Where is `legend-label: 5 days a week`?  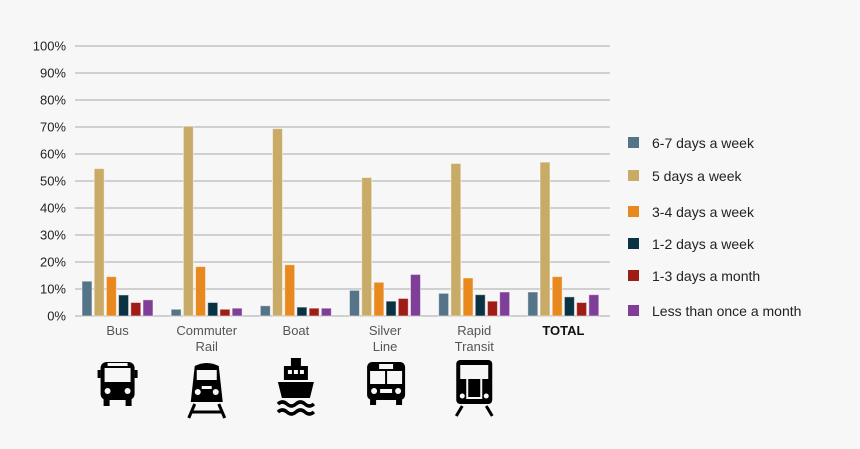 legend-label: 5 days a week is located at coordinates (697, 176).